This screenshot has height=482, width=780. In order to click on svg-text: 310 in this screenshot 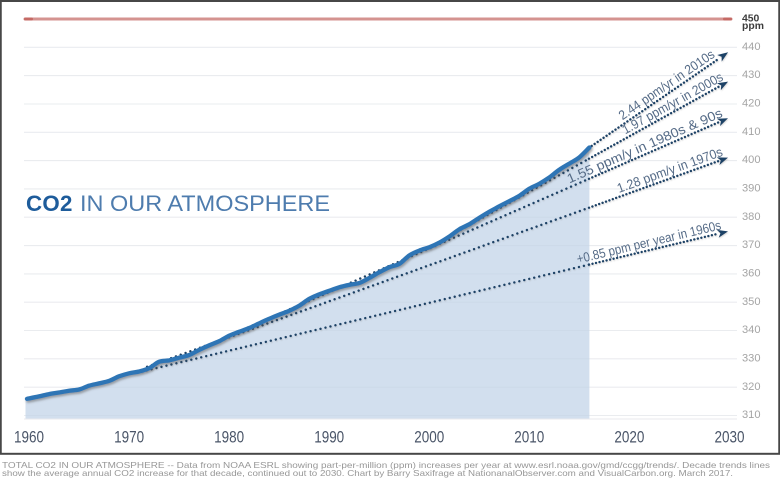, I will do `click(751, 415)`.